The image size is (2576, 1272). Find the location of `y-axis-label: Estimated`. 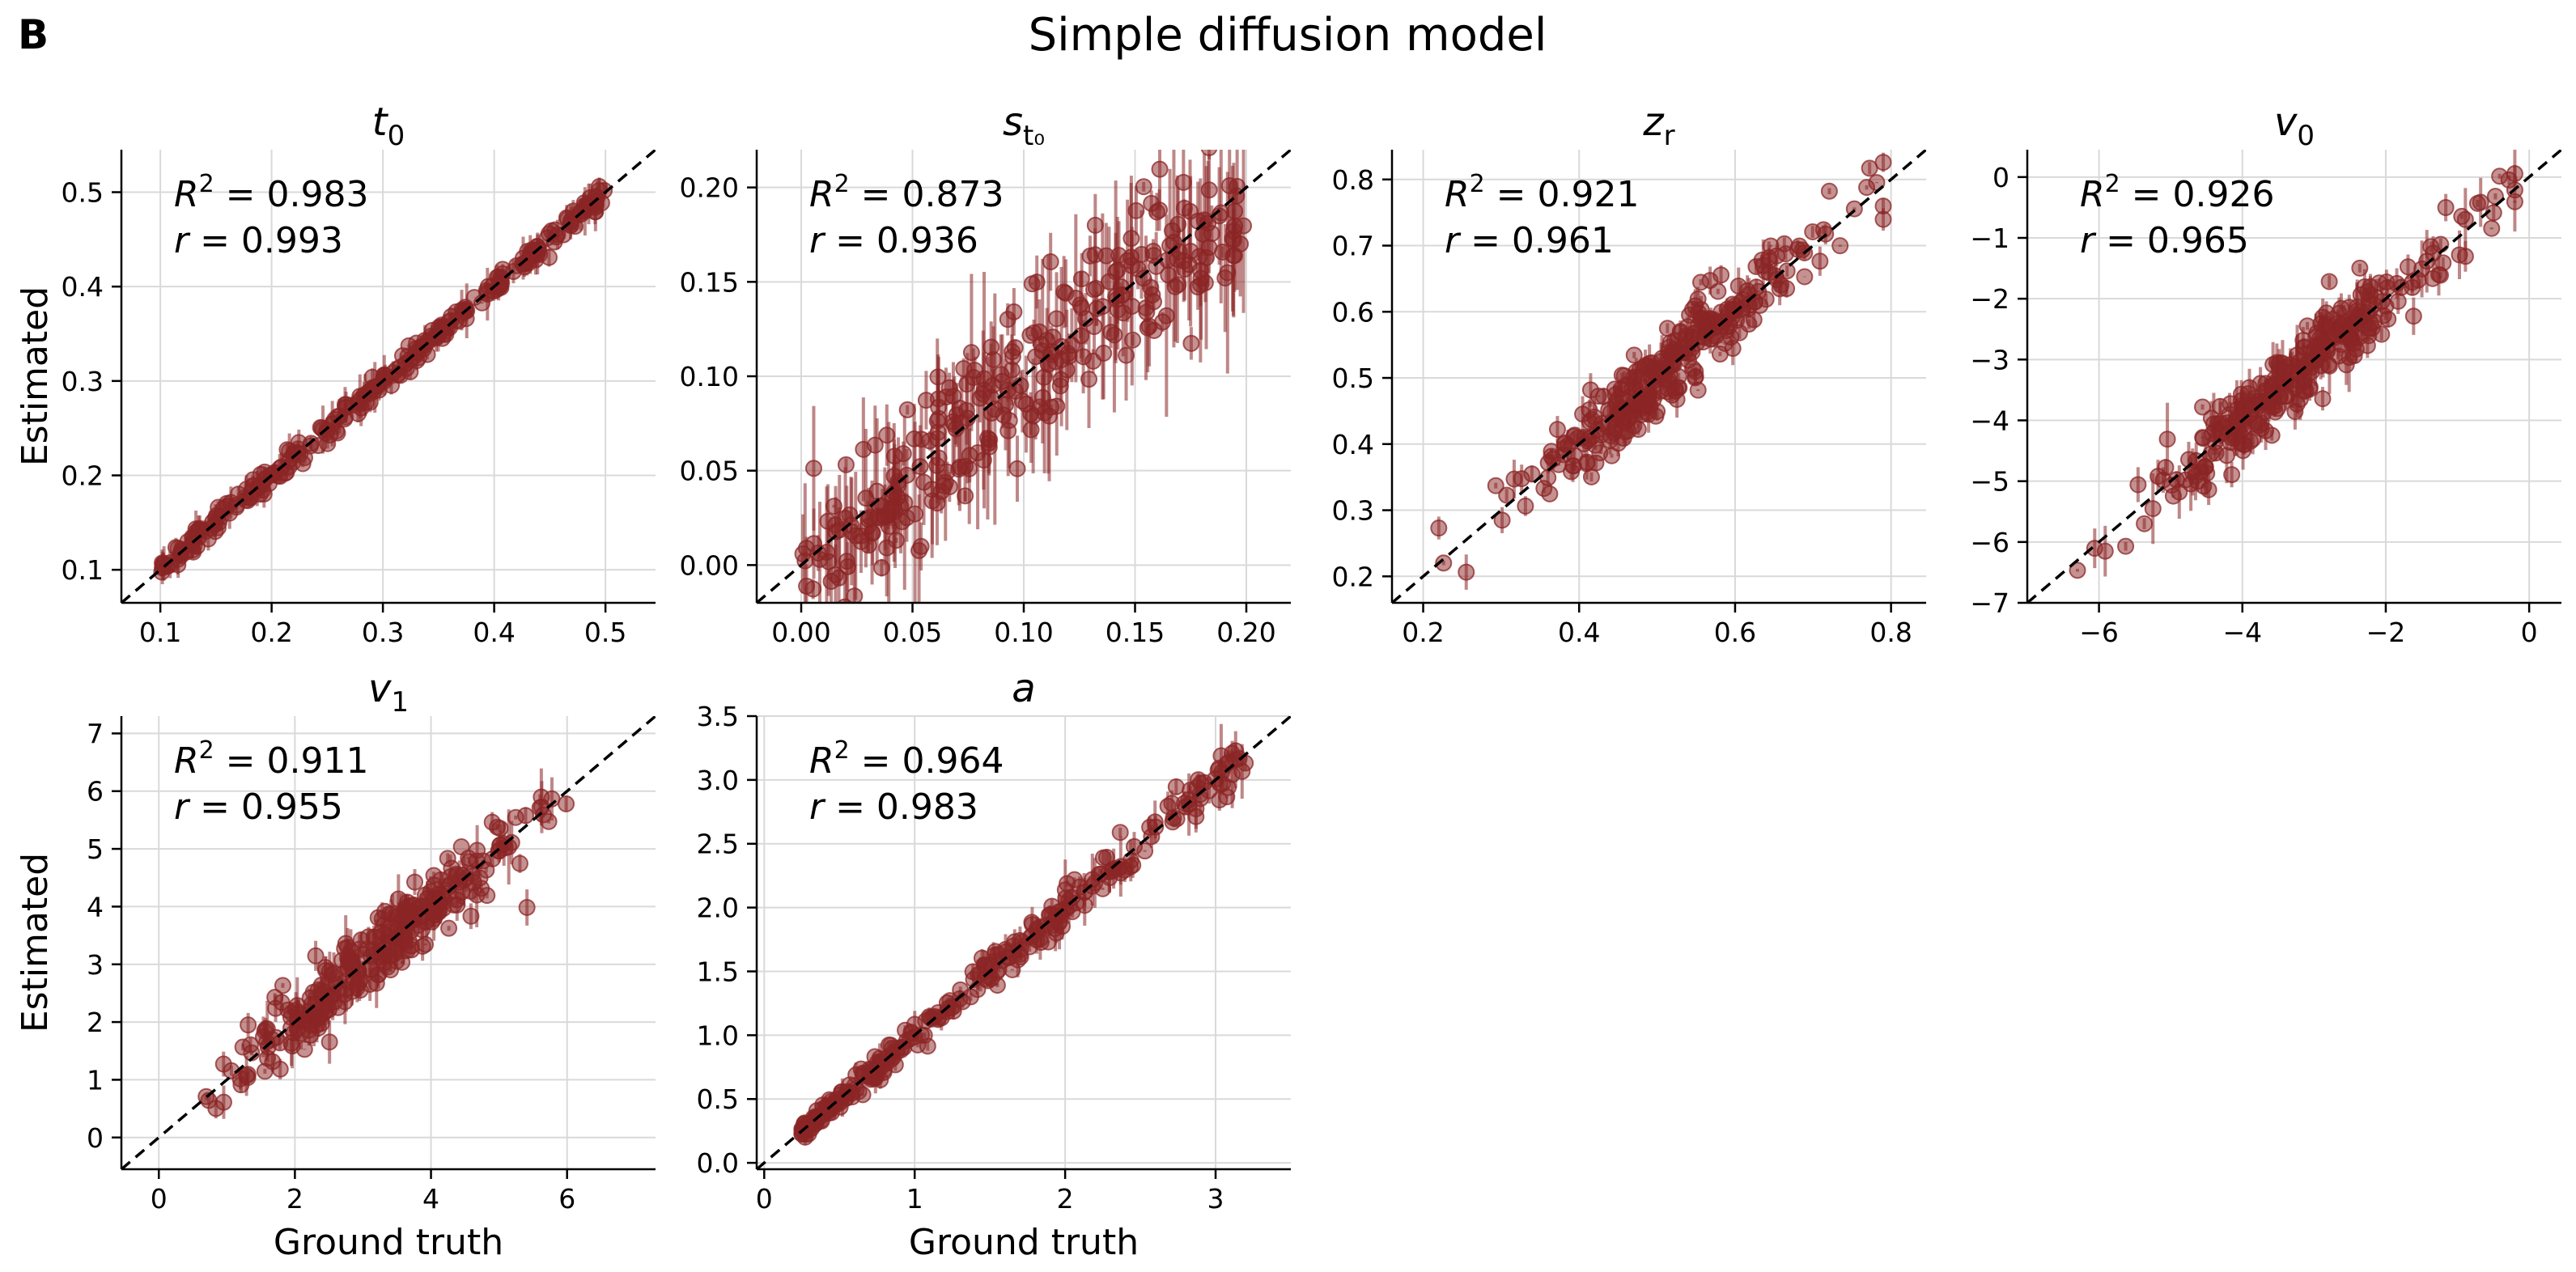

y-axis-label: Estimated is located at coordinates (35, 376).